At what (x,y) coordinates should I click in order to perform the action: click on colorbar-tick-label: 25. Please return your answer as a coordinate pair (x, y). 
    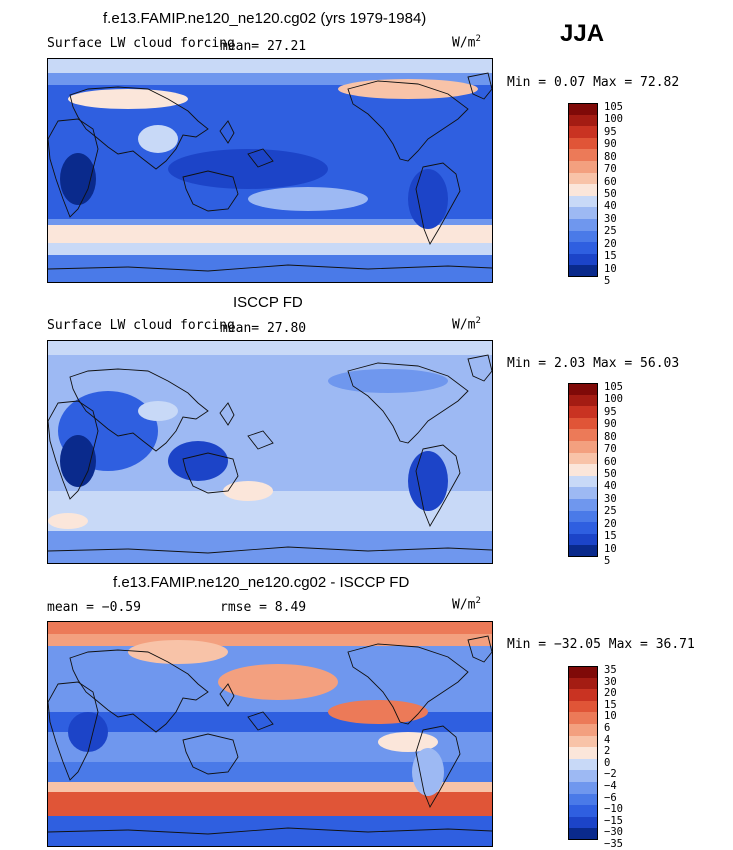
    Looking at the image, I should click on (610, 231).